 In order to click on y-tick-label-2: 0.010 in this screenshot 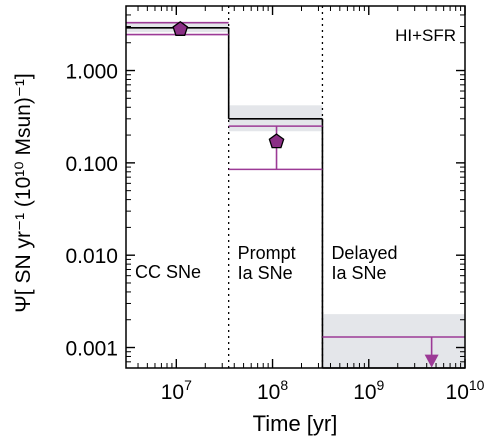, I will do `click(91, 256)`.